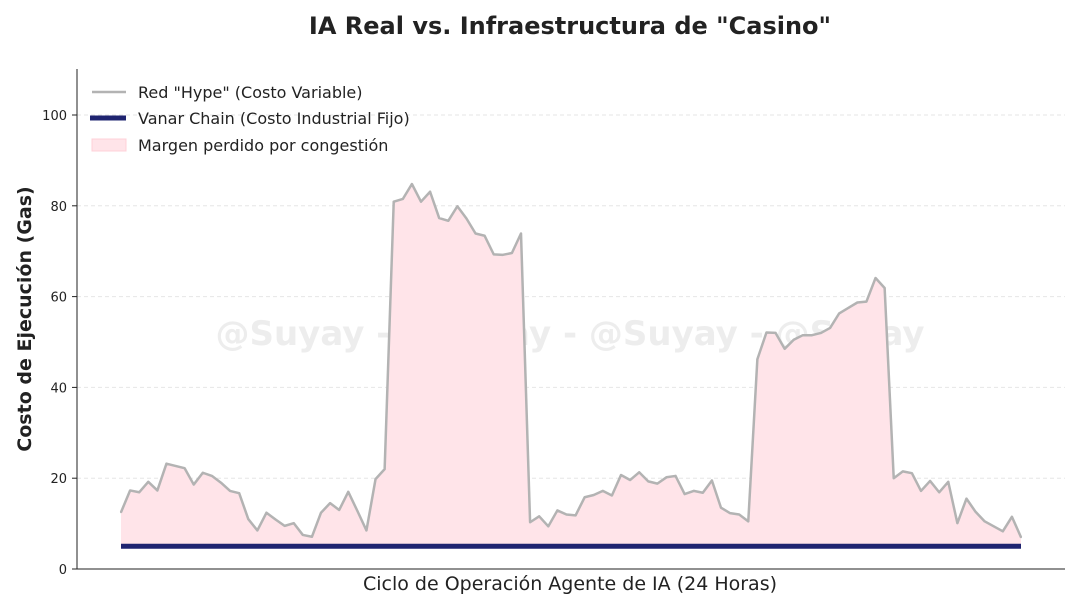 This screenshot has height=609, width=1080. What do you see at coordinates (263, 145) in the screenshot?
I see `legend-label-margin: Margen perdido por congestión` at bounding box center [263, 145].